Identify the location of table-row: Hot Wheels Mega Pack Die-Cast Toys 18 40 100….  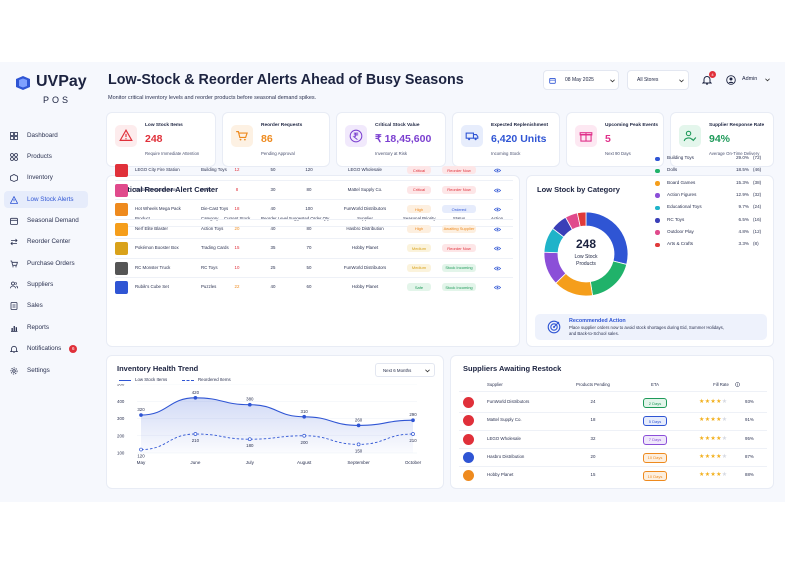
(314, 210).